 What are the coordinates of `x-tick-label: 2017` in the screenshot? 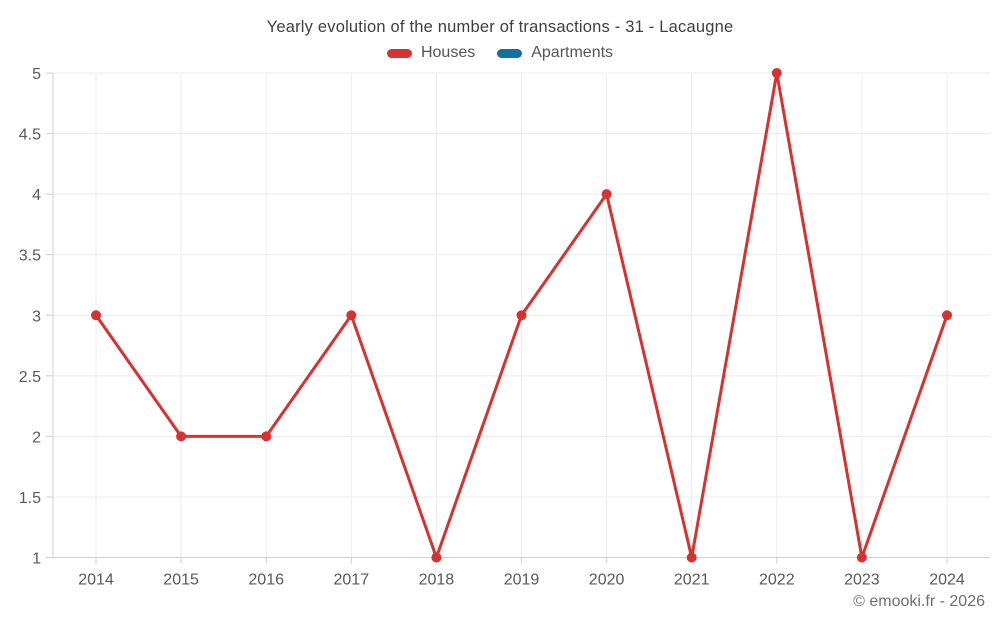 It's located at (352, 580).